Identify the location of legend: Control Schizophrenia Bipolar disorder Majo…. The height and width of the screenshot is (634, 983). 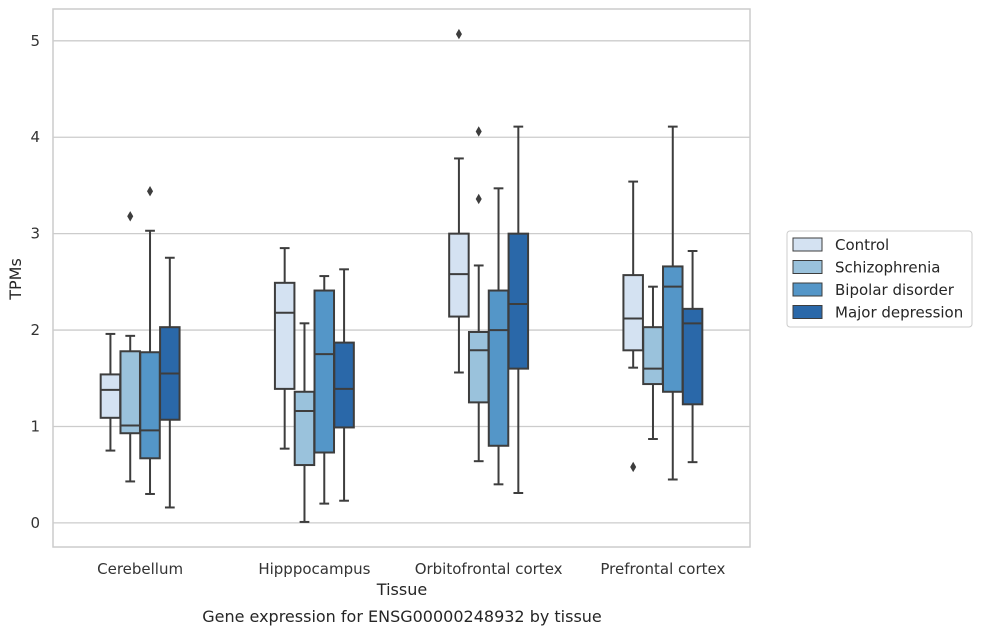
(879, 279).